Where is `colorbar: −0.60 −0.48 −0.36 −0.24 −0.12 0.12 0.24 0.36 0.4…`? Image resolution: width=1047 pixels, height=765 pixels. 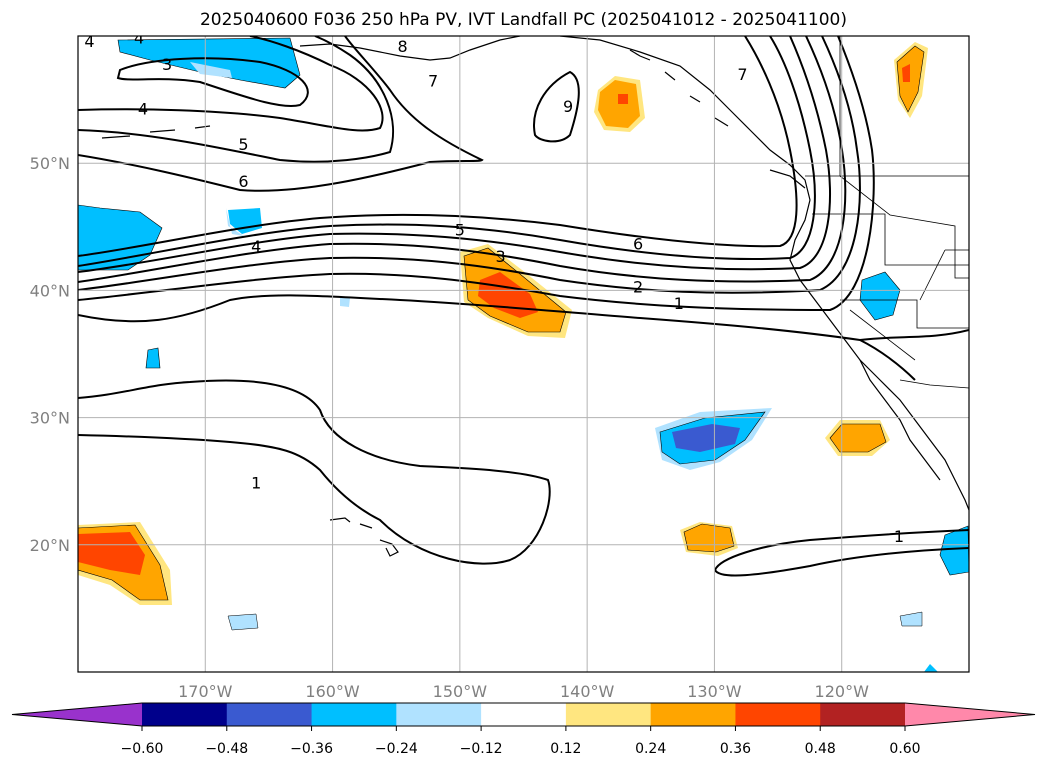 colorbar: −0.60 −0.48 −0.36 −0.24 −0.12 0.12 0.24 0.36 0.4… is located at coordinates (523, 729).